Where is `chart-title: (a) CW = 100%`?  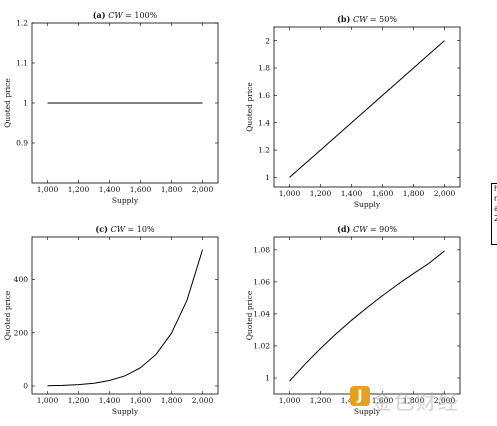 chart-title: (a) CW = 100% is located at coordinates (125, 15).